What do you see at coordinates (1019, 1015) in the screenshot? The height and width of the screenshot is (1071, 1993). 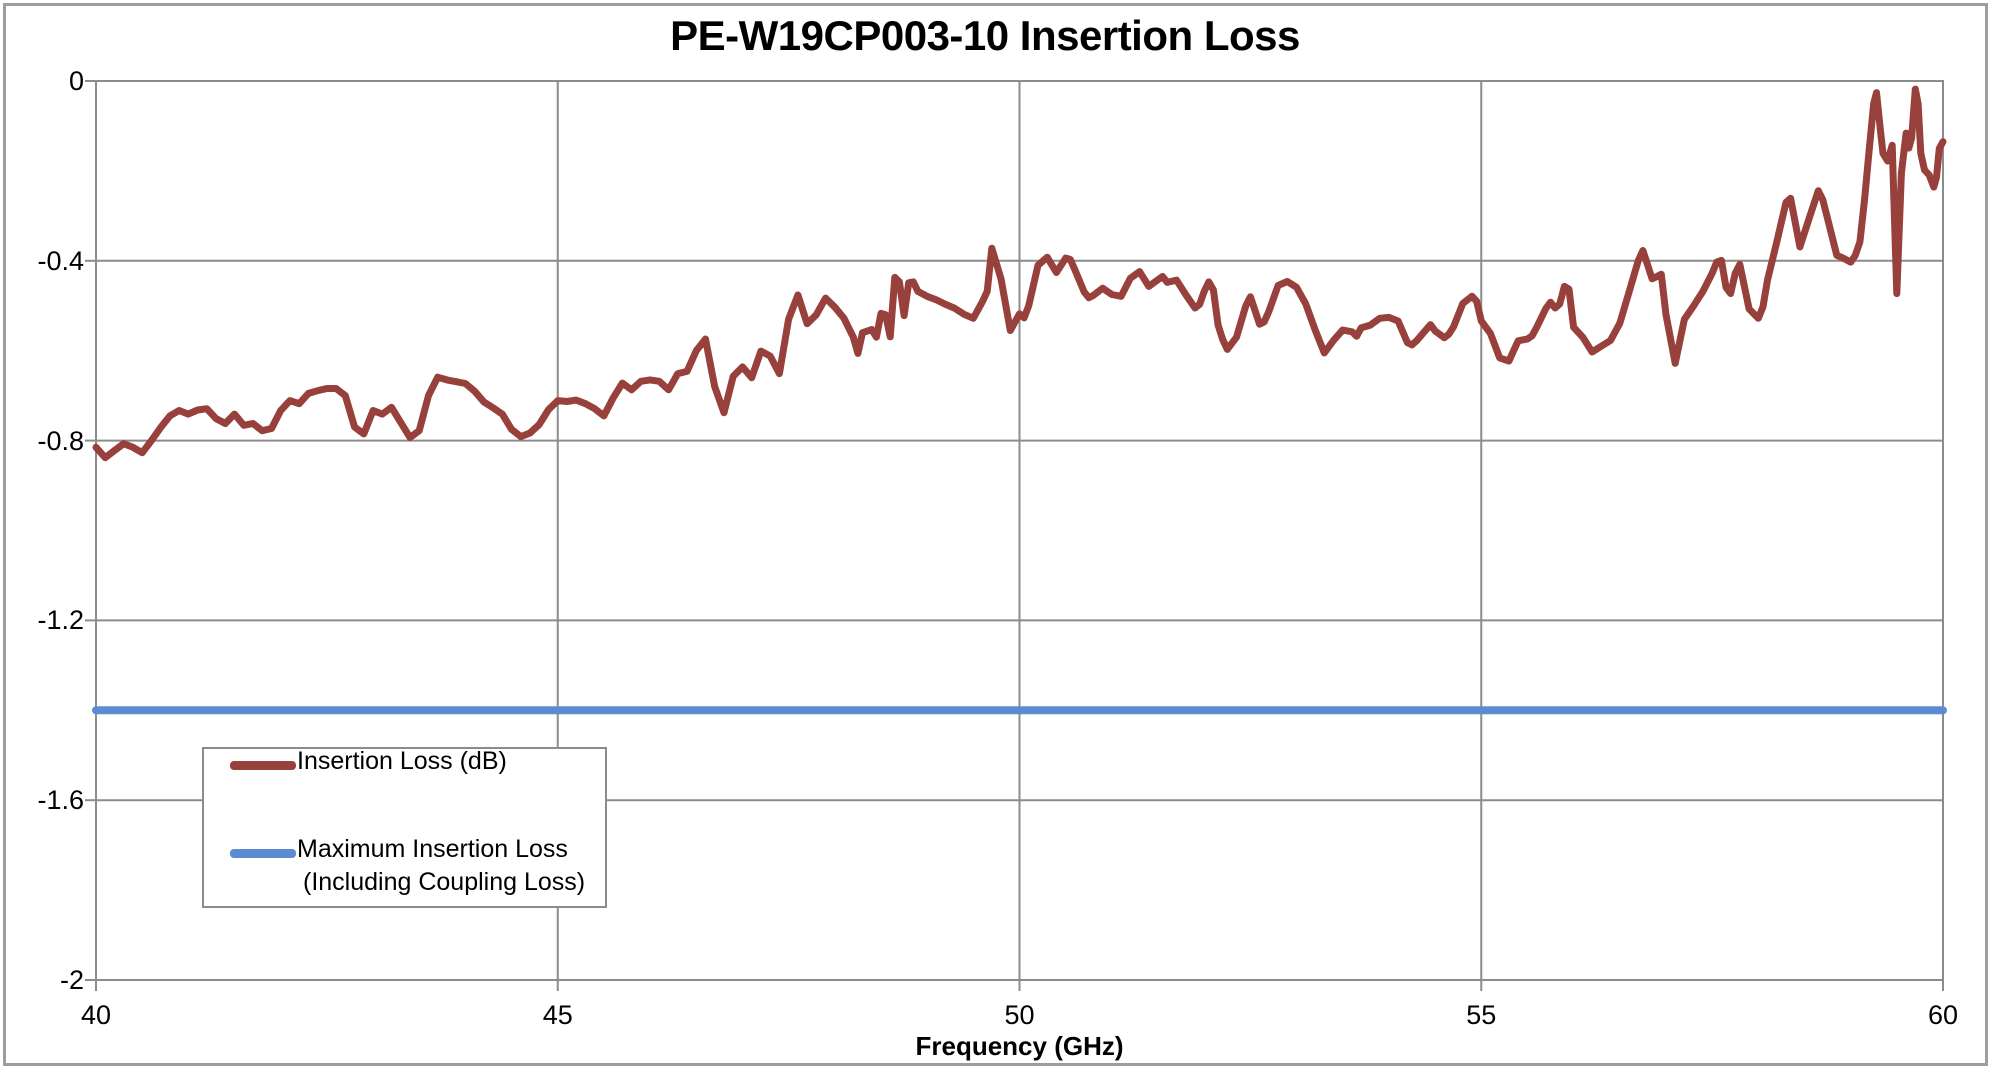 I see `x-tick-label: 50` at bounding box center [1019, 1015].